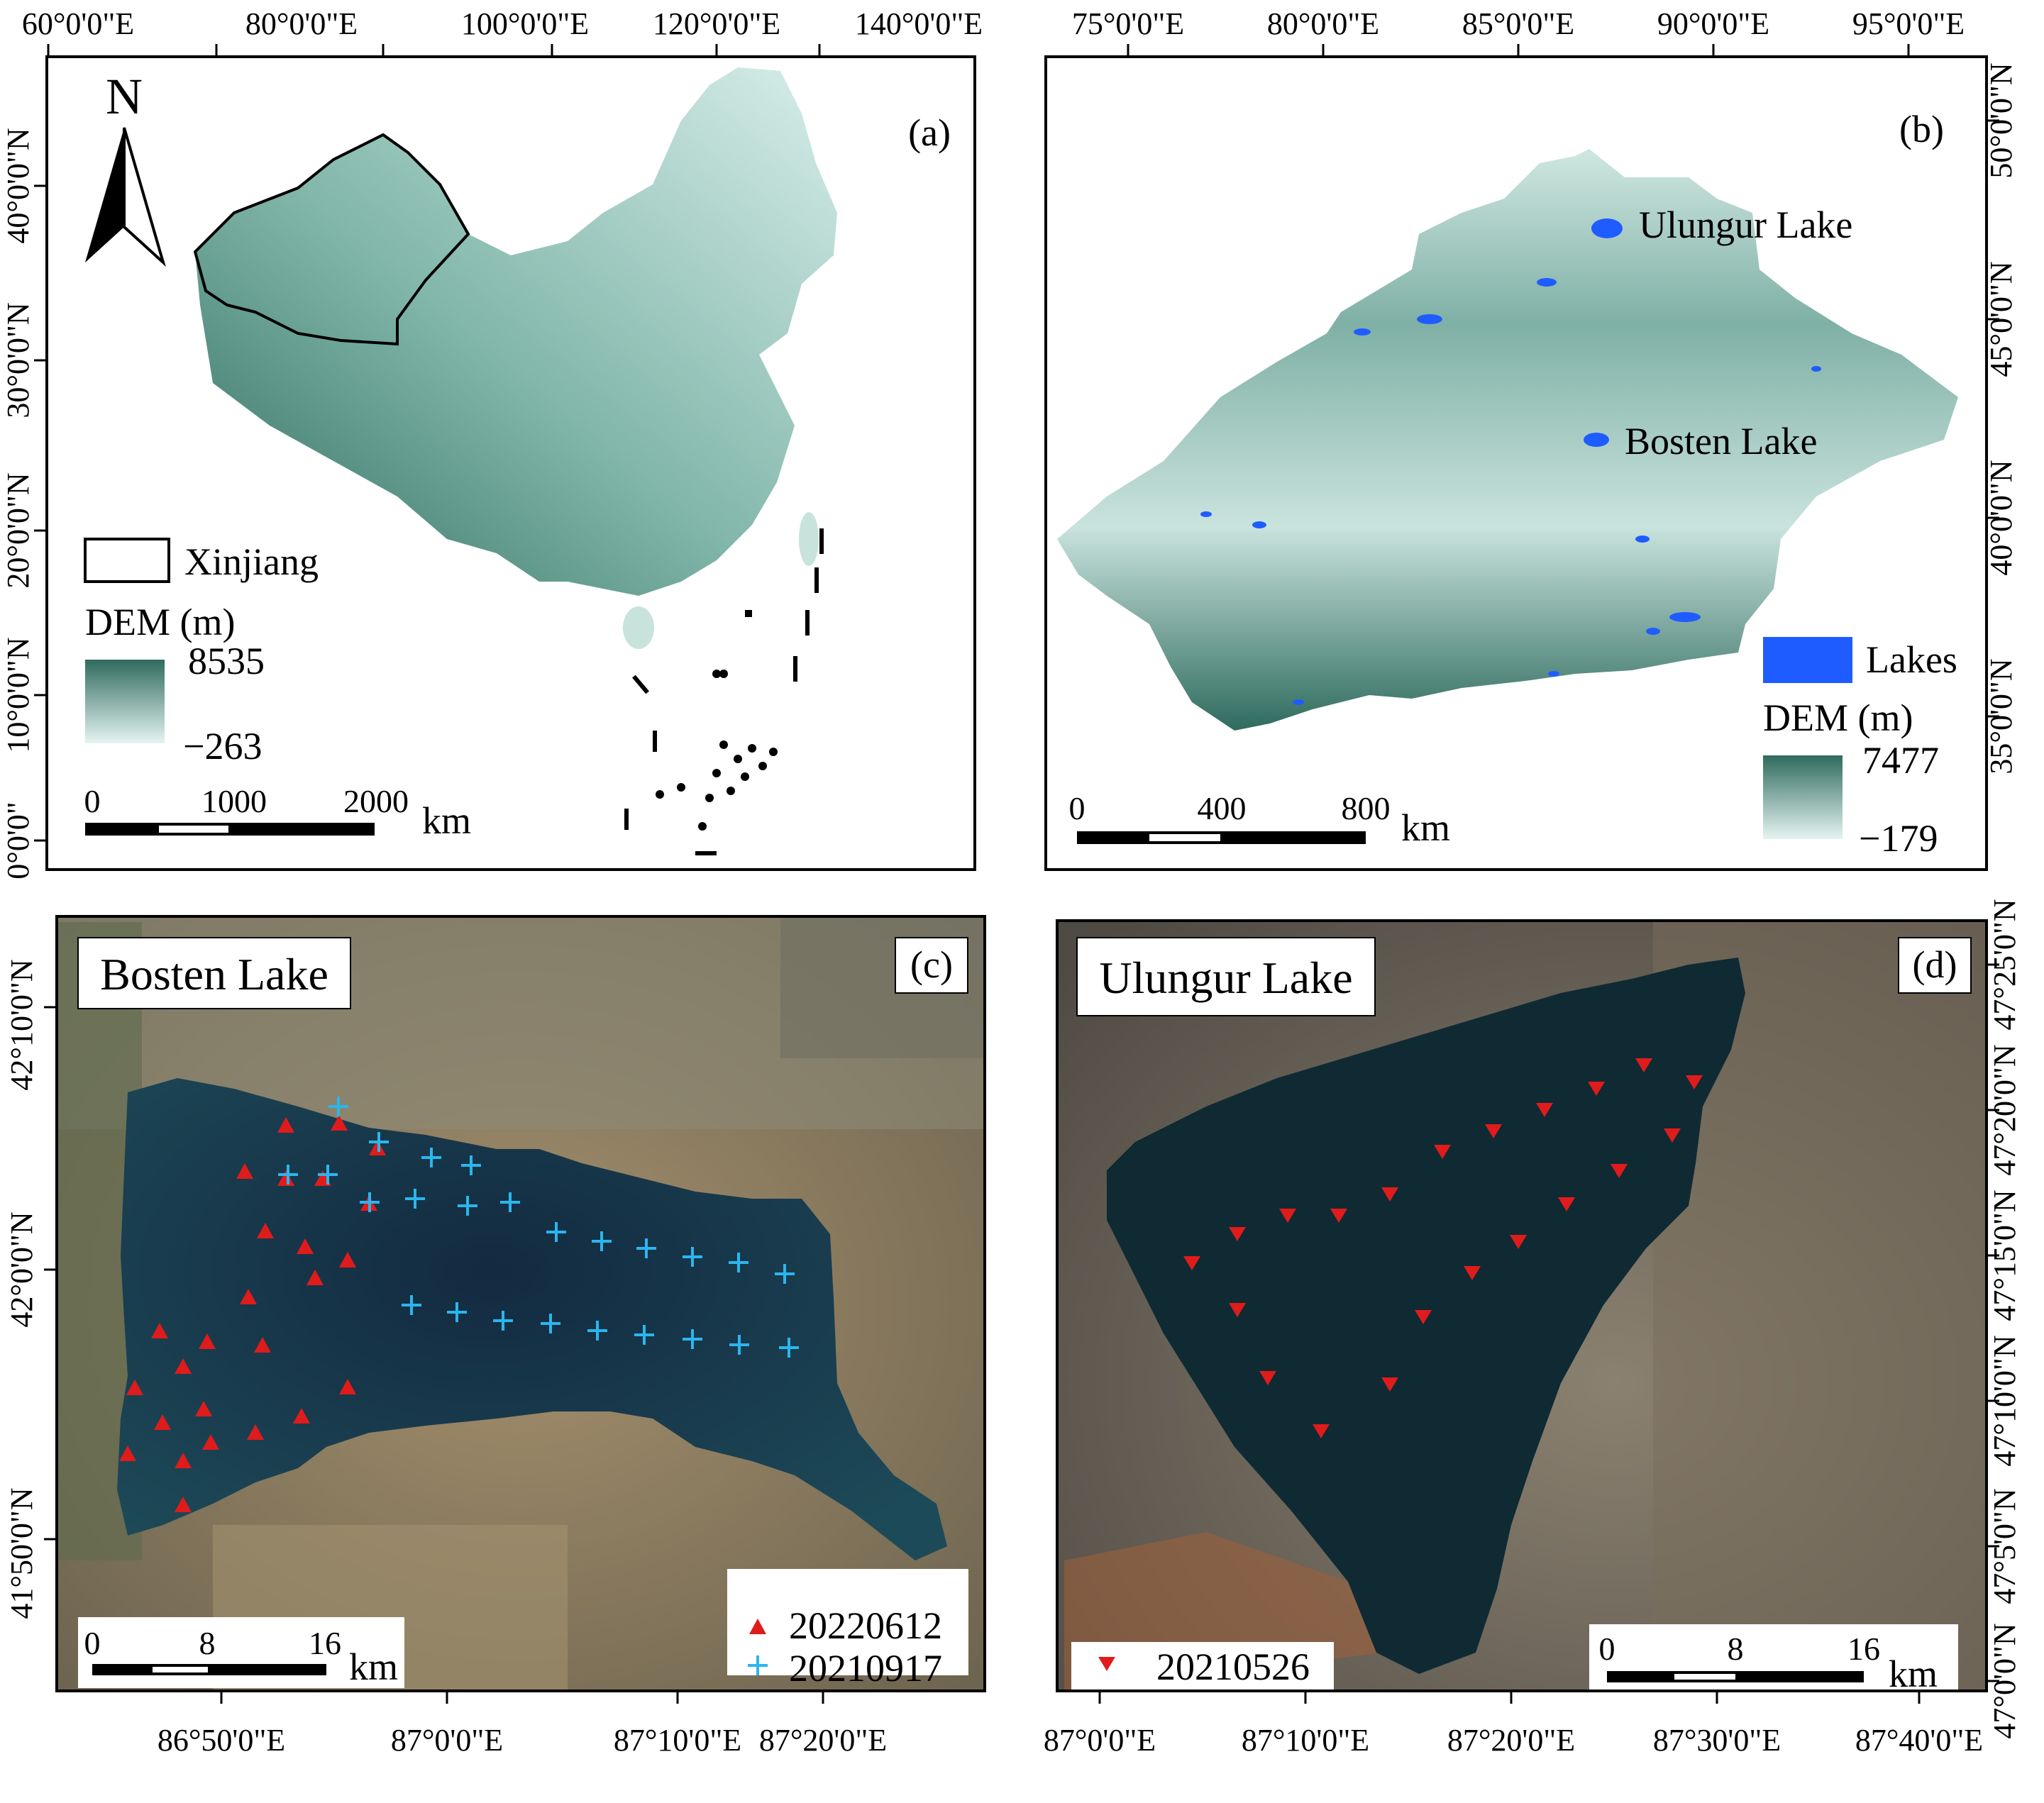  Describe the element at coordinates (1735, 1677) in the screenshot. I see `scale-bar-d` at that location.